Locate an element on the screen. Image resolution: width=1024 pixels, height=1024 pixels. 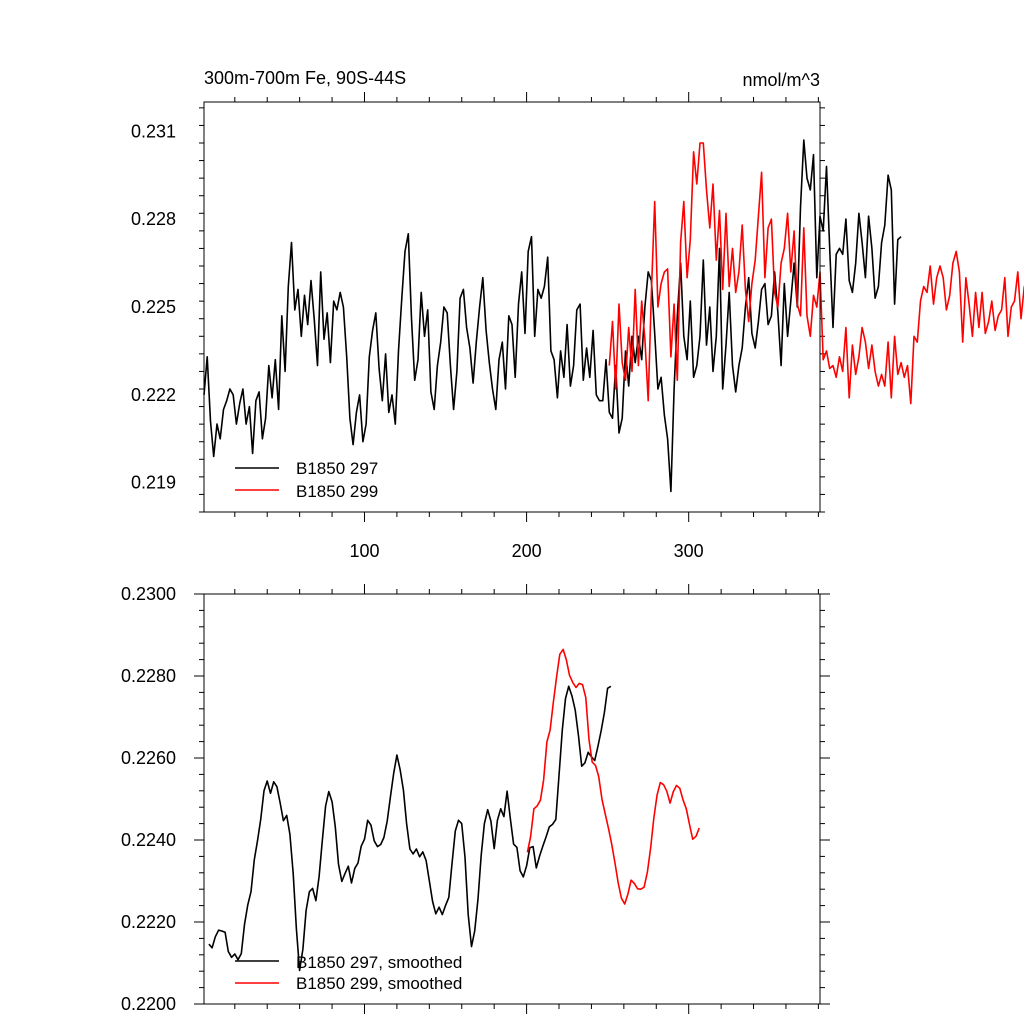
bottom-y-tick-label: 0.2240 is located at coordinates (148, 840).